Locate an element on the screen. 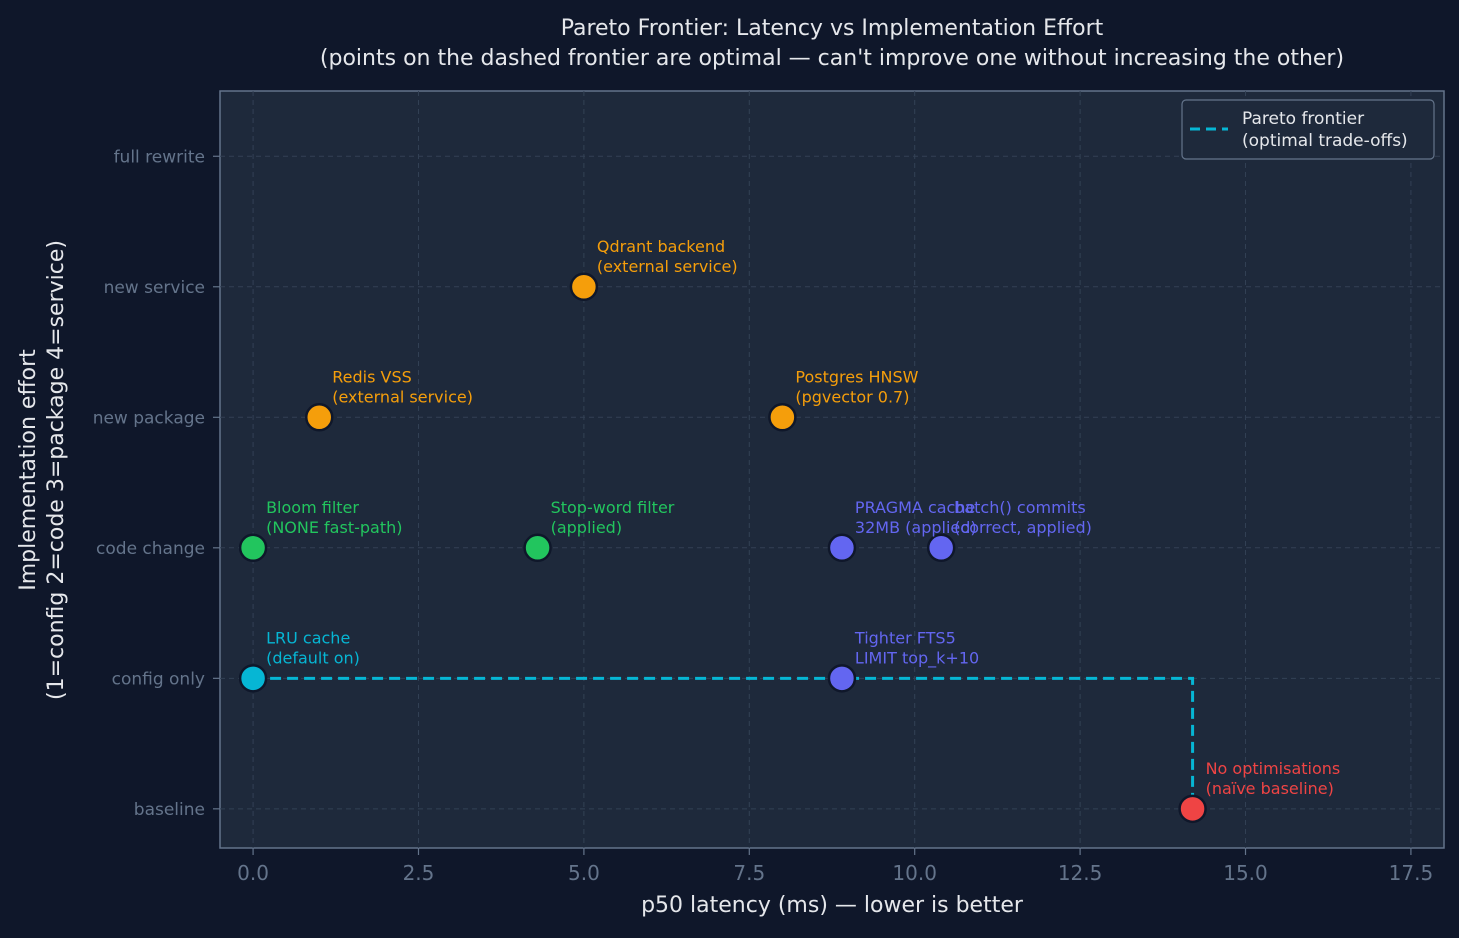 This screenshot has height=938, width=1459. y-tick-label: new service is located at coordinates (154, 288).